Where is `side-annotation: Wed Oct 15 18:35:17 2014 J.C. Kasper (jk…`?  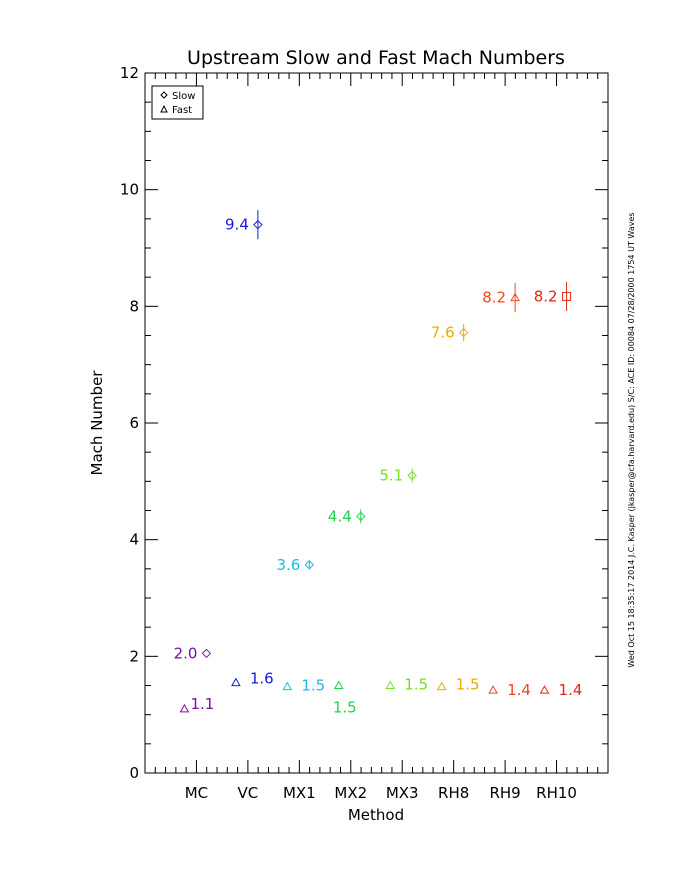 side-annotation: Wed Oct 15 18:35:17 2014 J.C. Kasper (jk… is located at coordinates (631, 439).